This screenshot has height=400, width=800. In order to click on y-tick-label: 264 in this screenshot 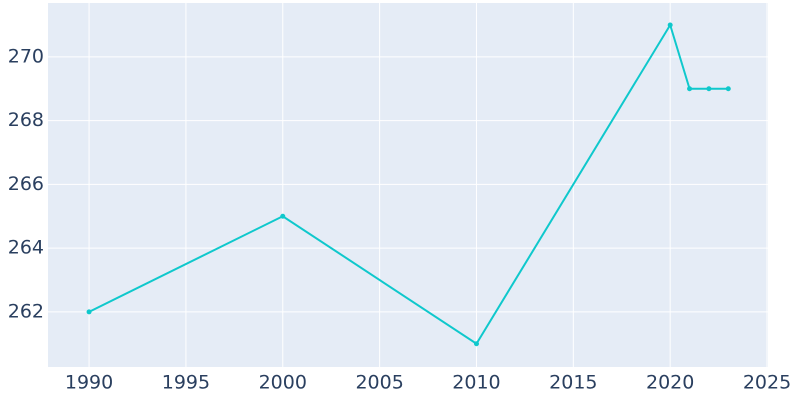, I will do `click(26, 248)`.